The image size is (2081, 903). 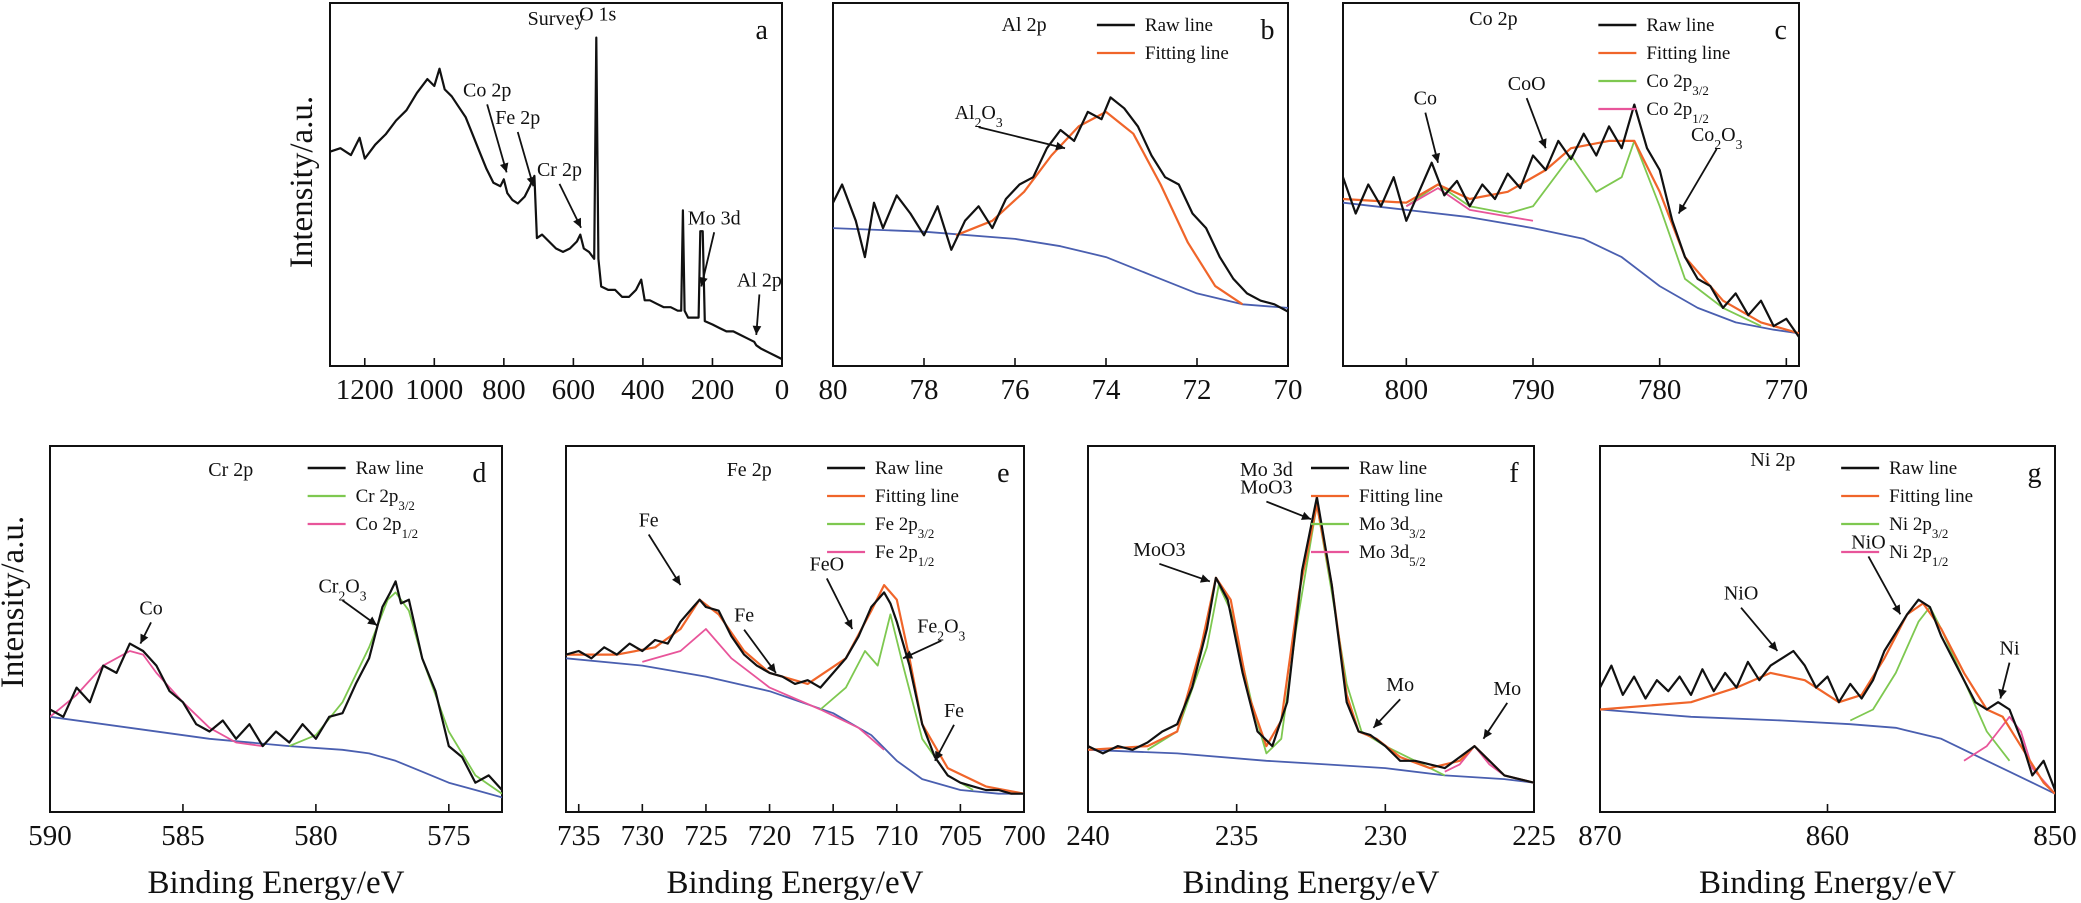 What do you see at coordinates (1493, 19) in the screenshot?
I see `panel-title: Co 2p` at bounding box center [1493, 19].